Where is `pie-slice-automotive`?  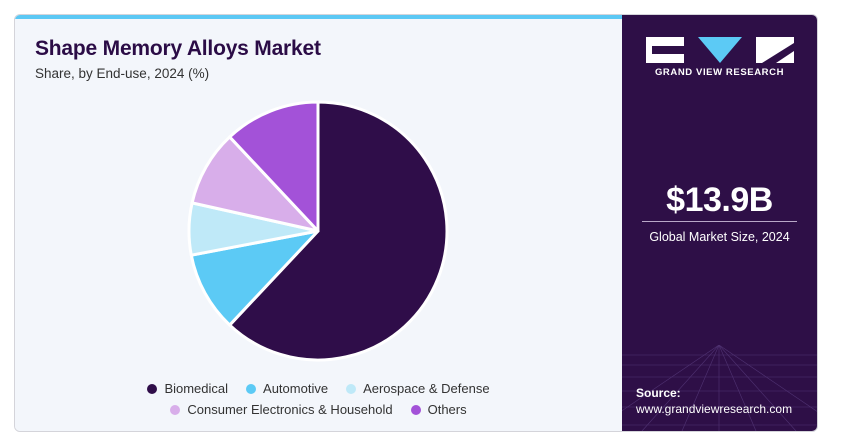 pie-slice-automotive is located at coordinates (254, 278).